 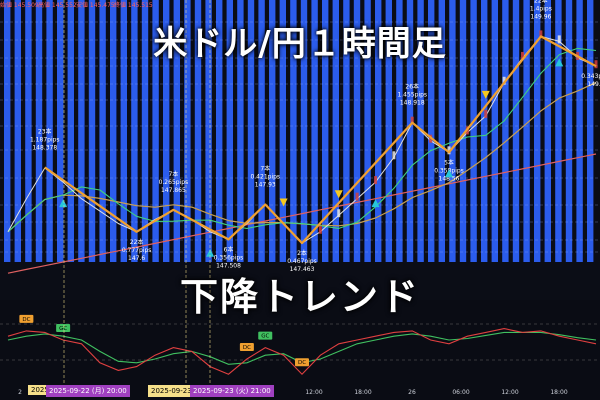 I want to click on zigzag-label-7-0: 5本, so click(x=449, y=162).